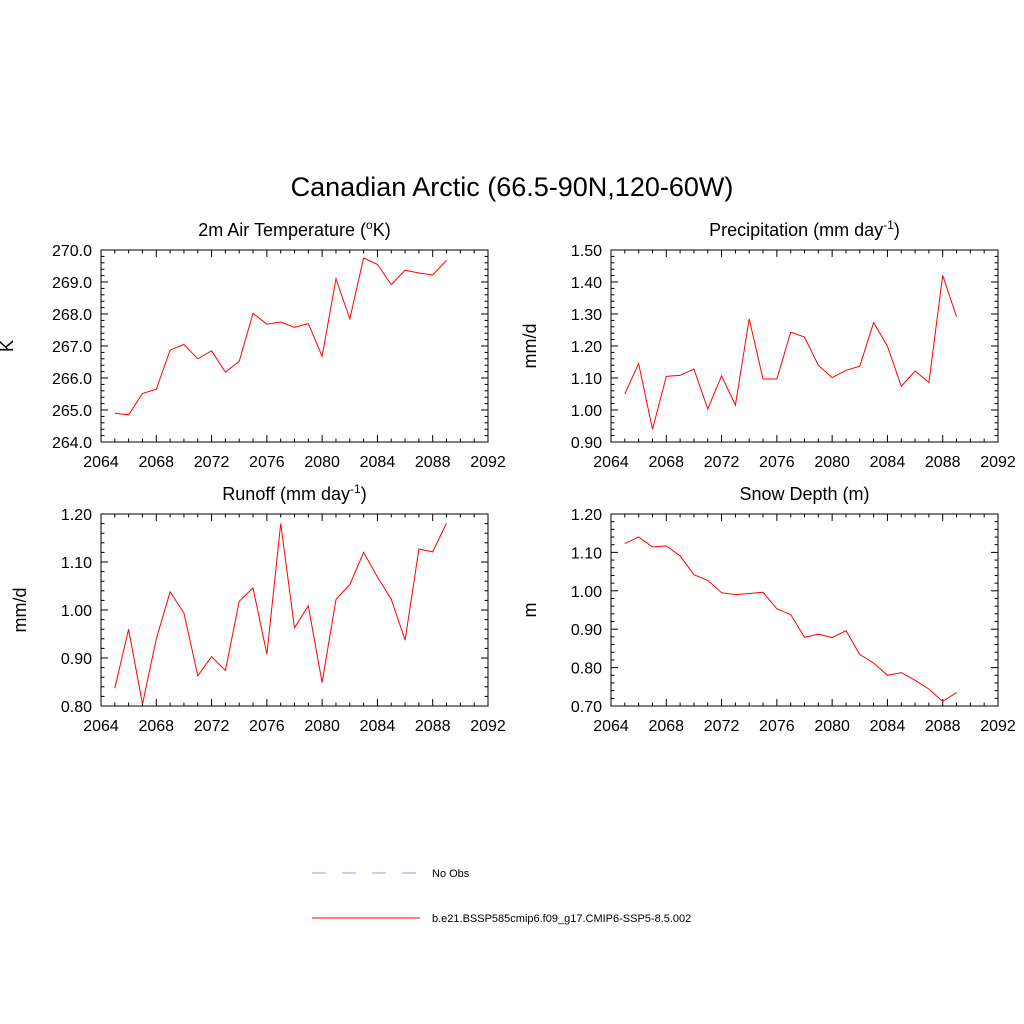  What do you see at coordinates (790, 619) in the screenshot?
I see `snow-depth-series-line` at bounding box center [790, 619].